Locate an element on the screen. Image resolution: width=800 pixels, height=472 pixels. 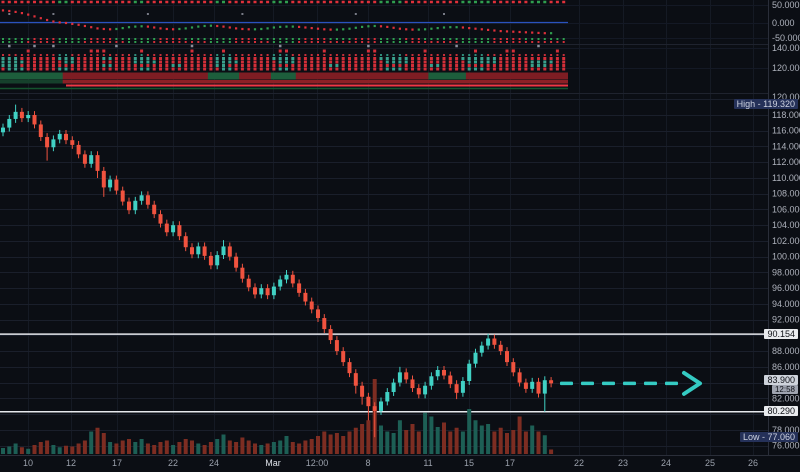
arrow-head is located at coordinates (692, 383).